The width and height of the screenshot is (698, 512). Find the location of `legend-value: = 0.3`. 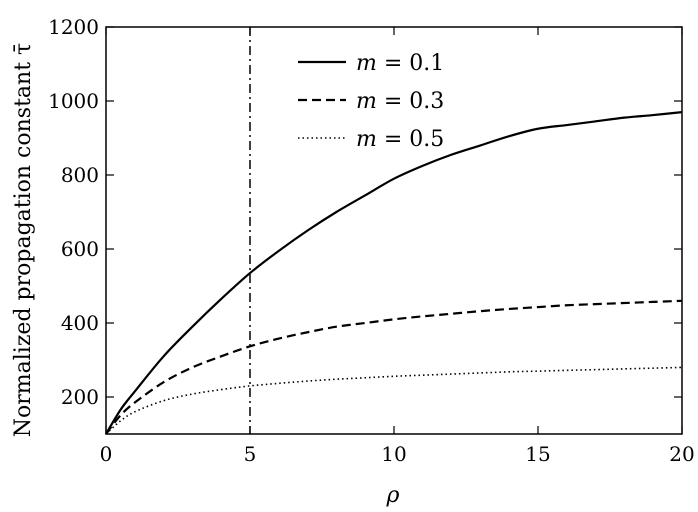

legend-value: = 0.3 is located at coordinates (410, 101).